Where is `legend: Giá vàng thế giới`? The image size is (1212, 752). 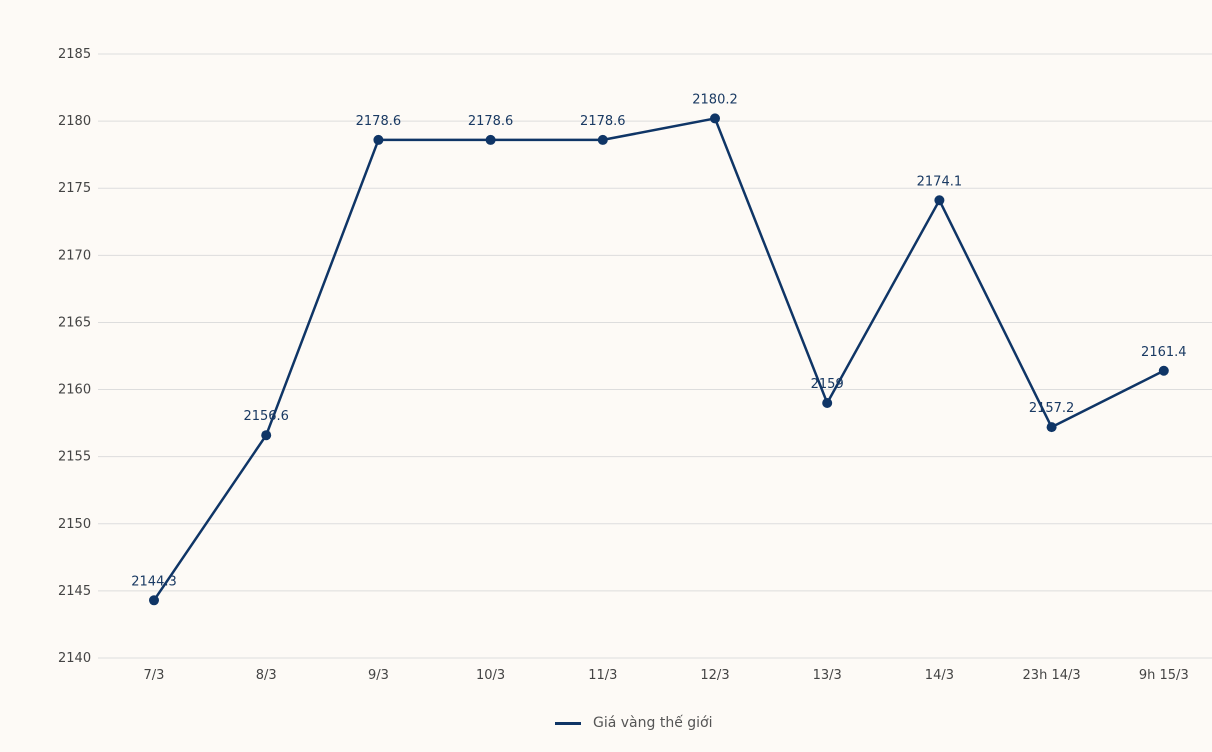
legend: Giá vàng thế giới is located at coordinates (634, 723).